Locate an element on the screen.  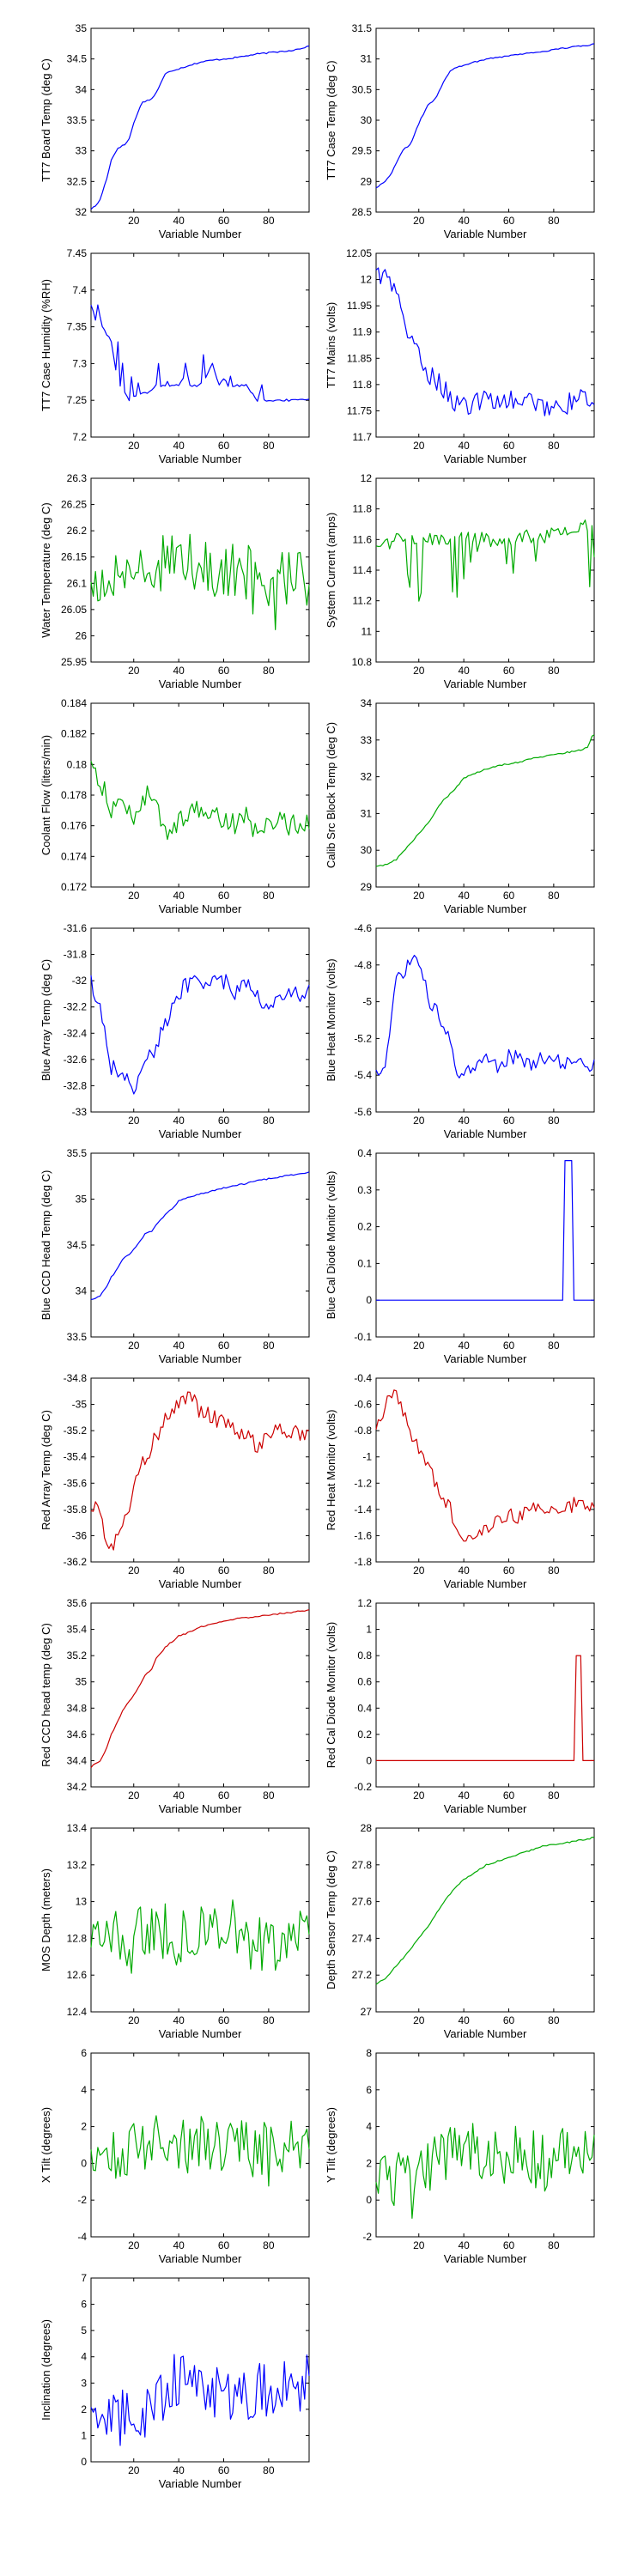
y-axis-label: TT7 Mains (volts) is located at coordinates (331, 345).